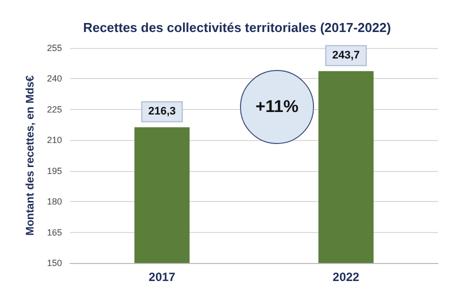 This screenshot has width=474, height=303. What do you see at coordinates (54, 232) in the screenshot?
I see `y-tick-label: 165` at bounding box center [54, 232].